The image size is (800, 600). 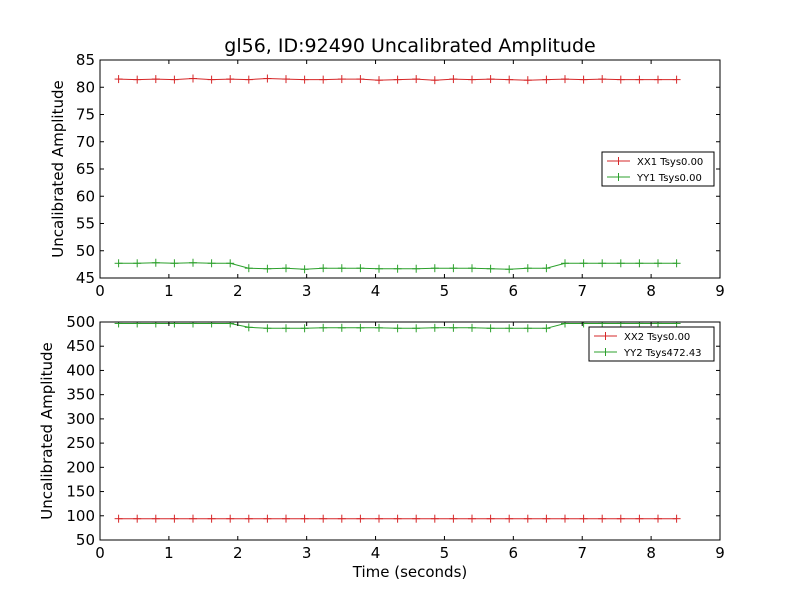 I want to click on y-tick-label: 75, so click(x=85, y=115).